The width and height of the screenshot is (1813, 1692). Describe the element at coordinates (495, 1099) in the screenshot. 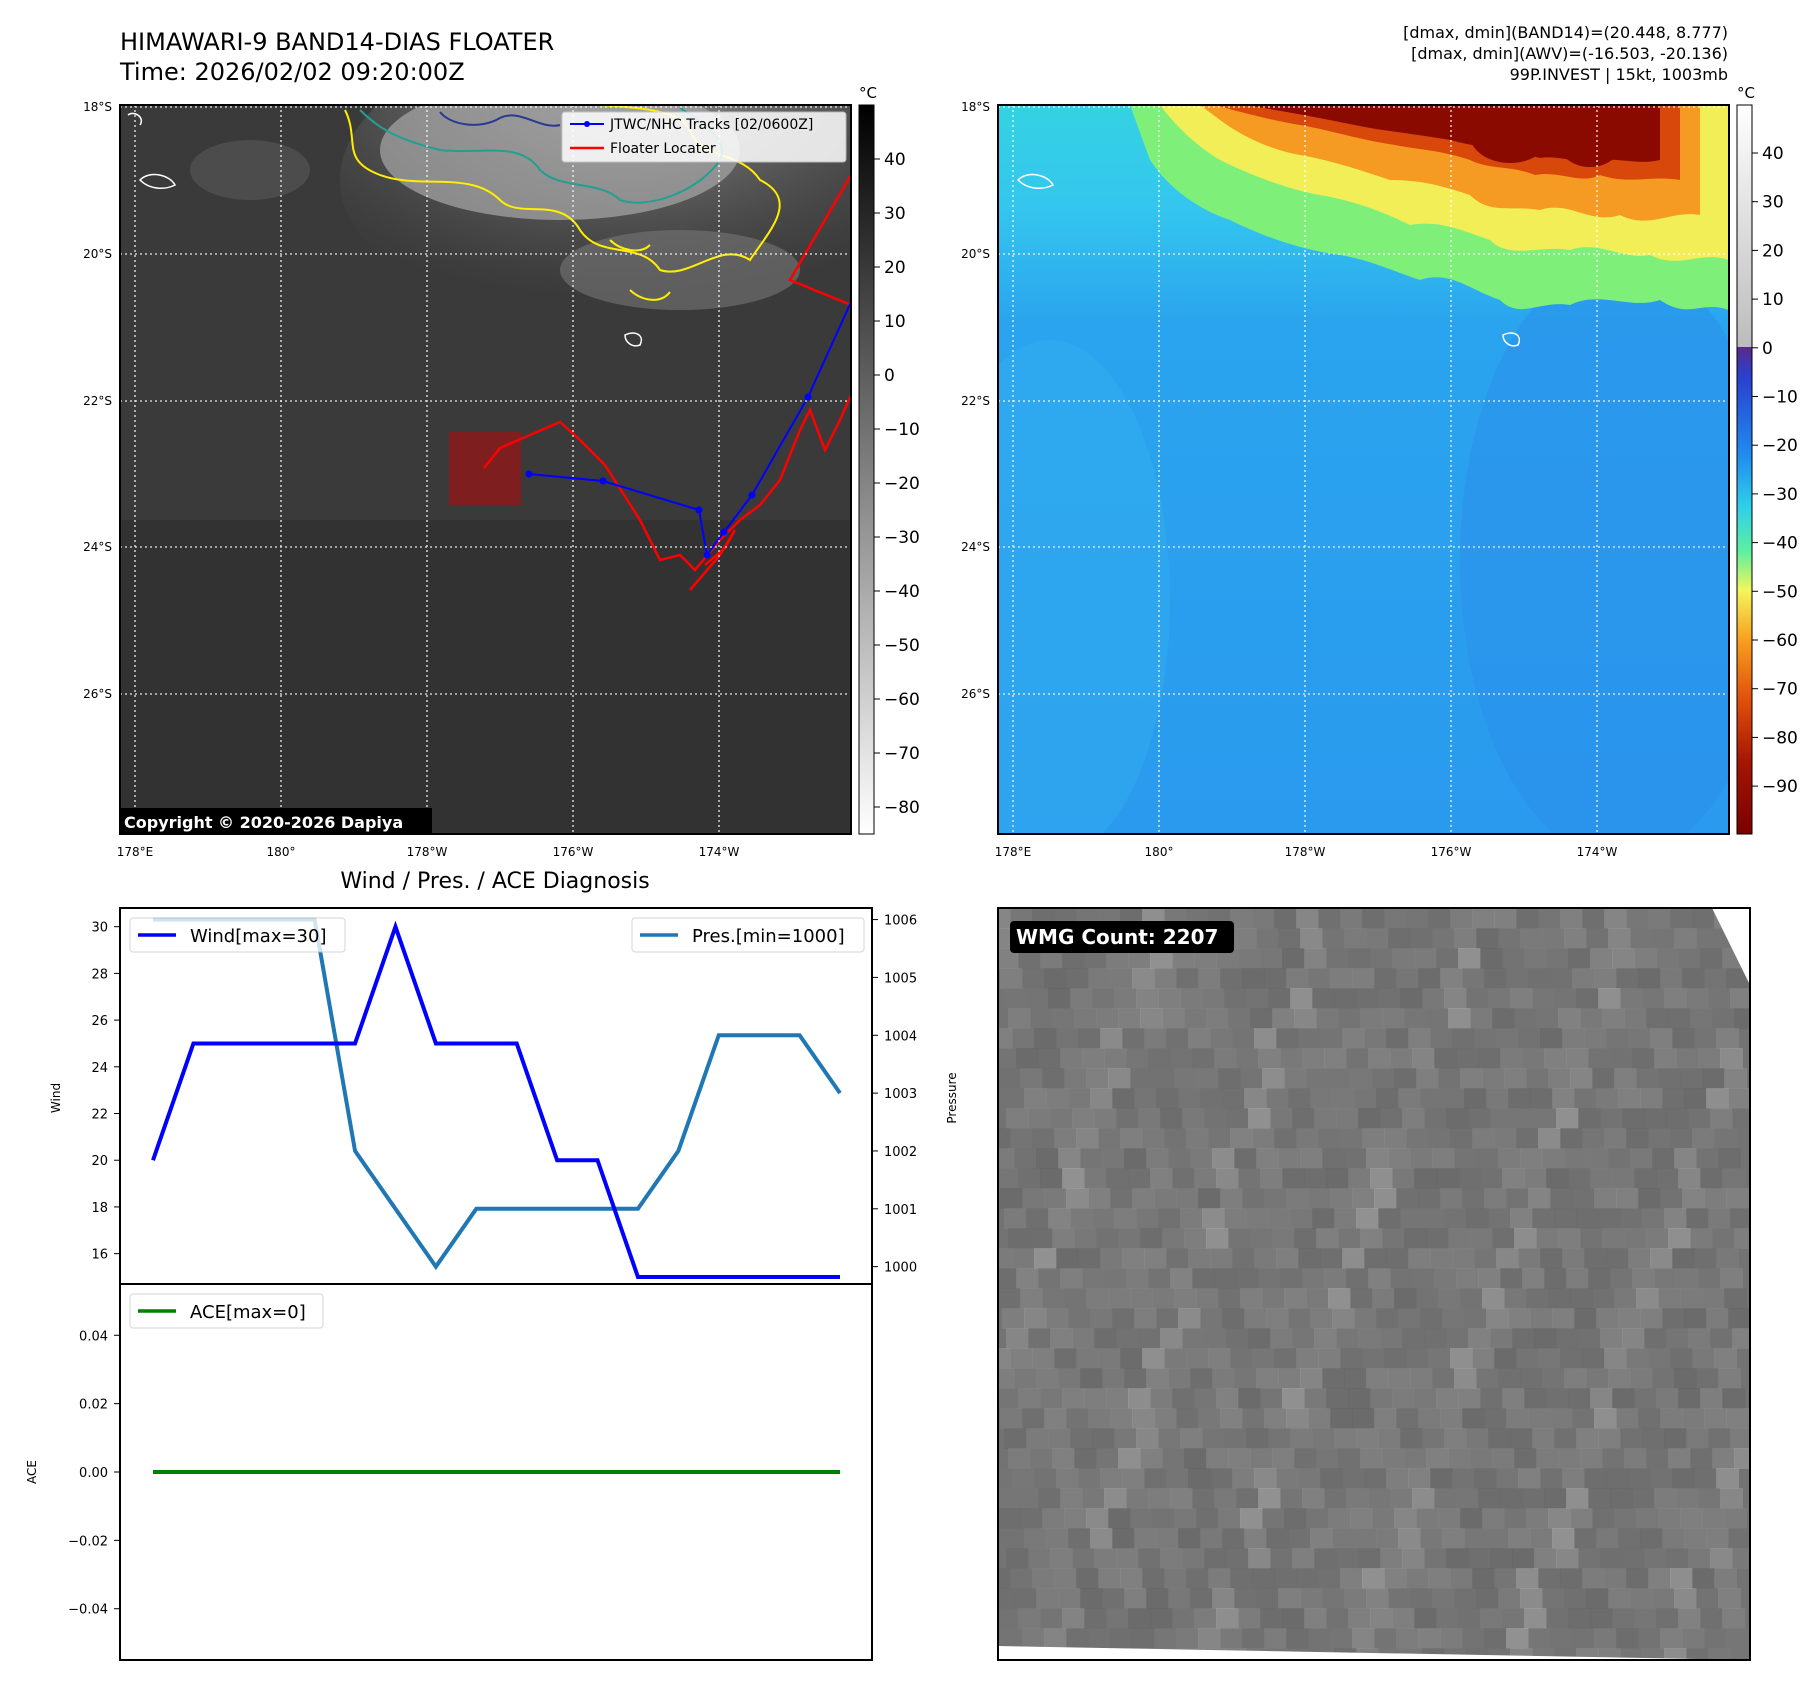

I see `wind-series-line` at that location.